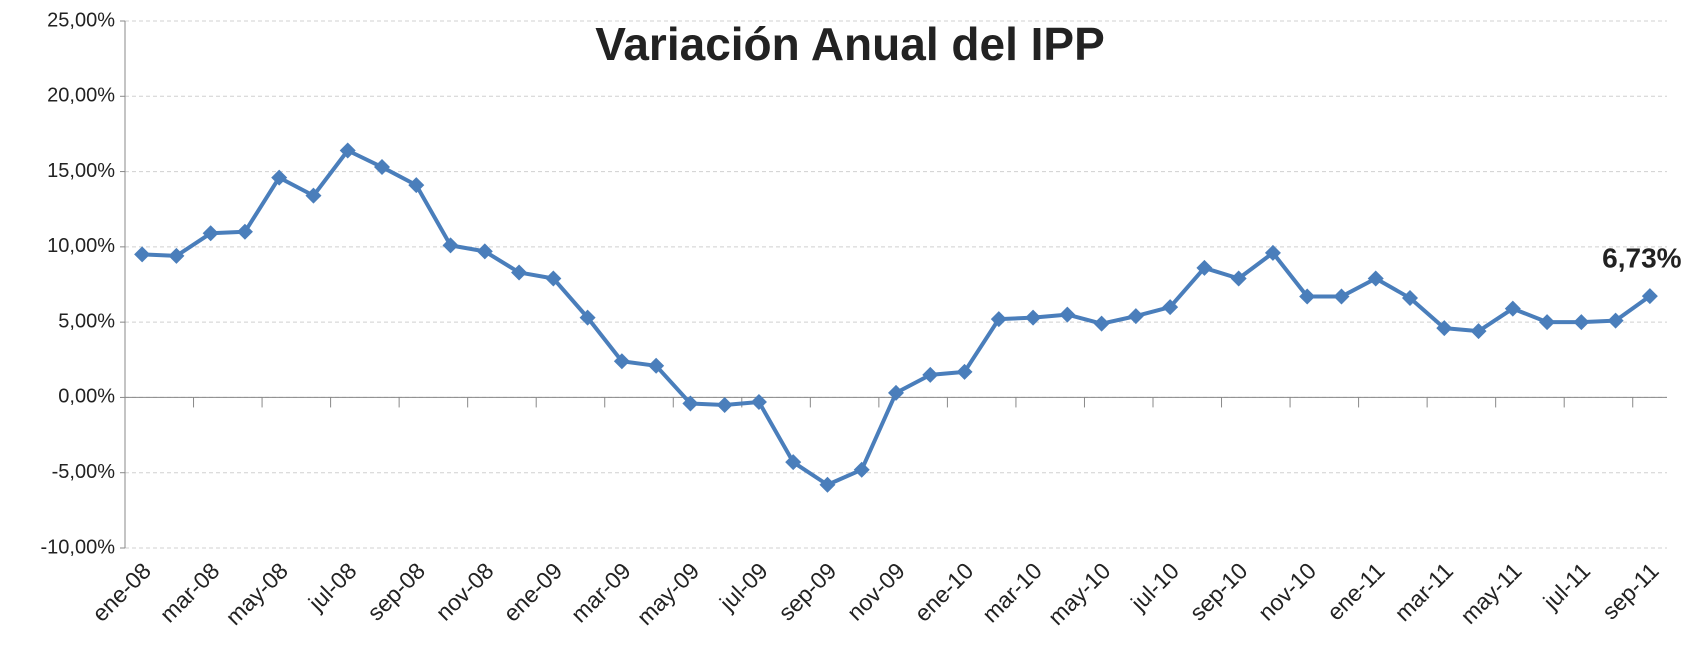 The height and width of the screenshot is (661, 1697). I want to click on x-tick-label: jul-09, so click(743, 586).